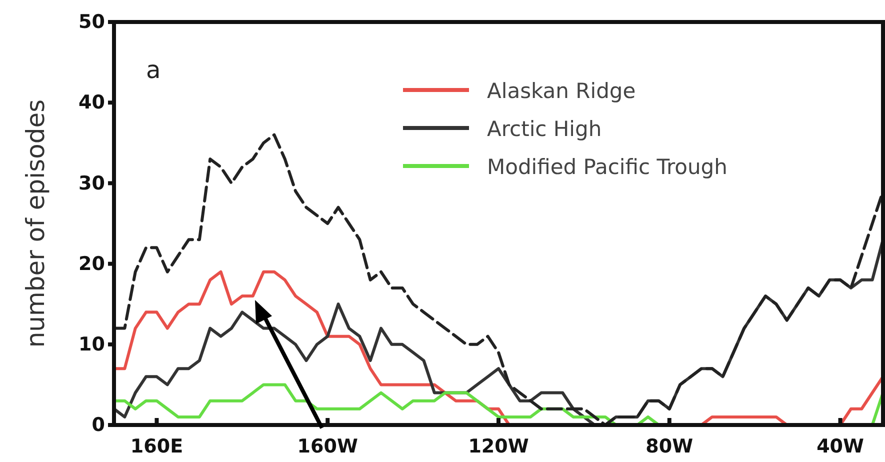 The width and height of the screenshot is (885, 462). What do you see at coordinates (157, 446) in the screenshot?
I see `x-tick-label: 160E` at bounding box center [157, 446].